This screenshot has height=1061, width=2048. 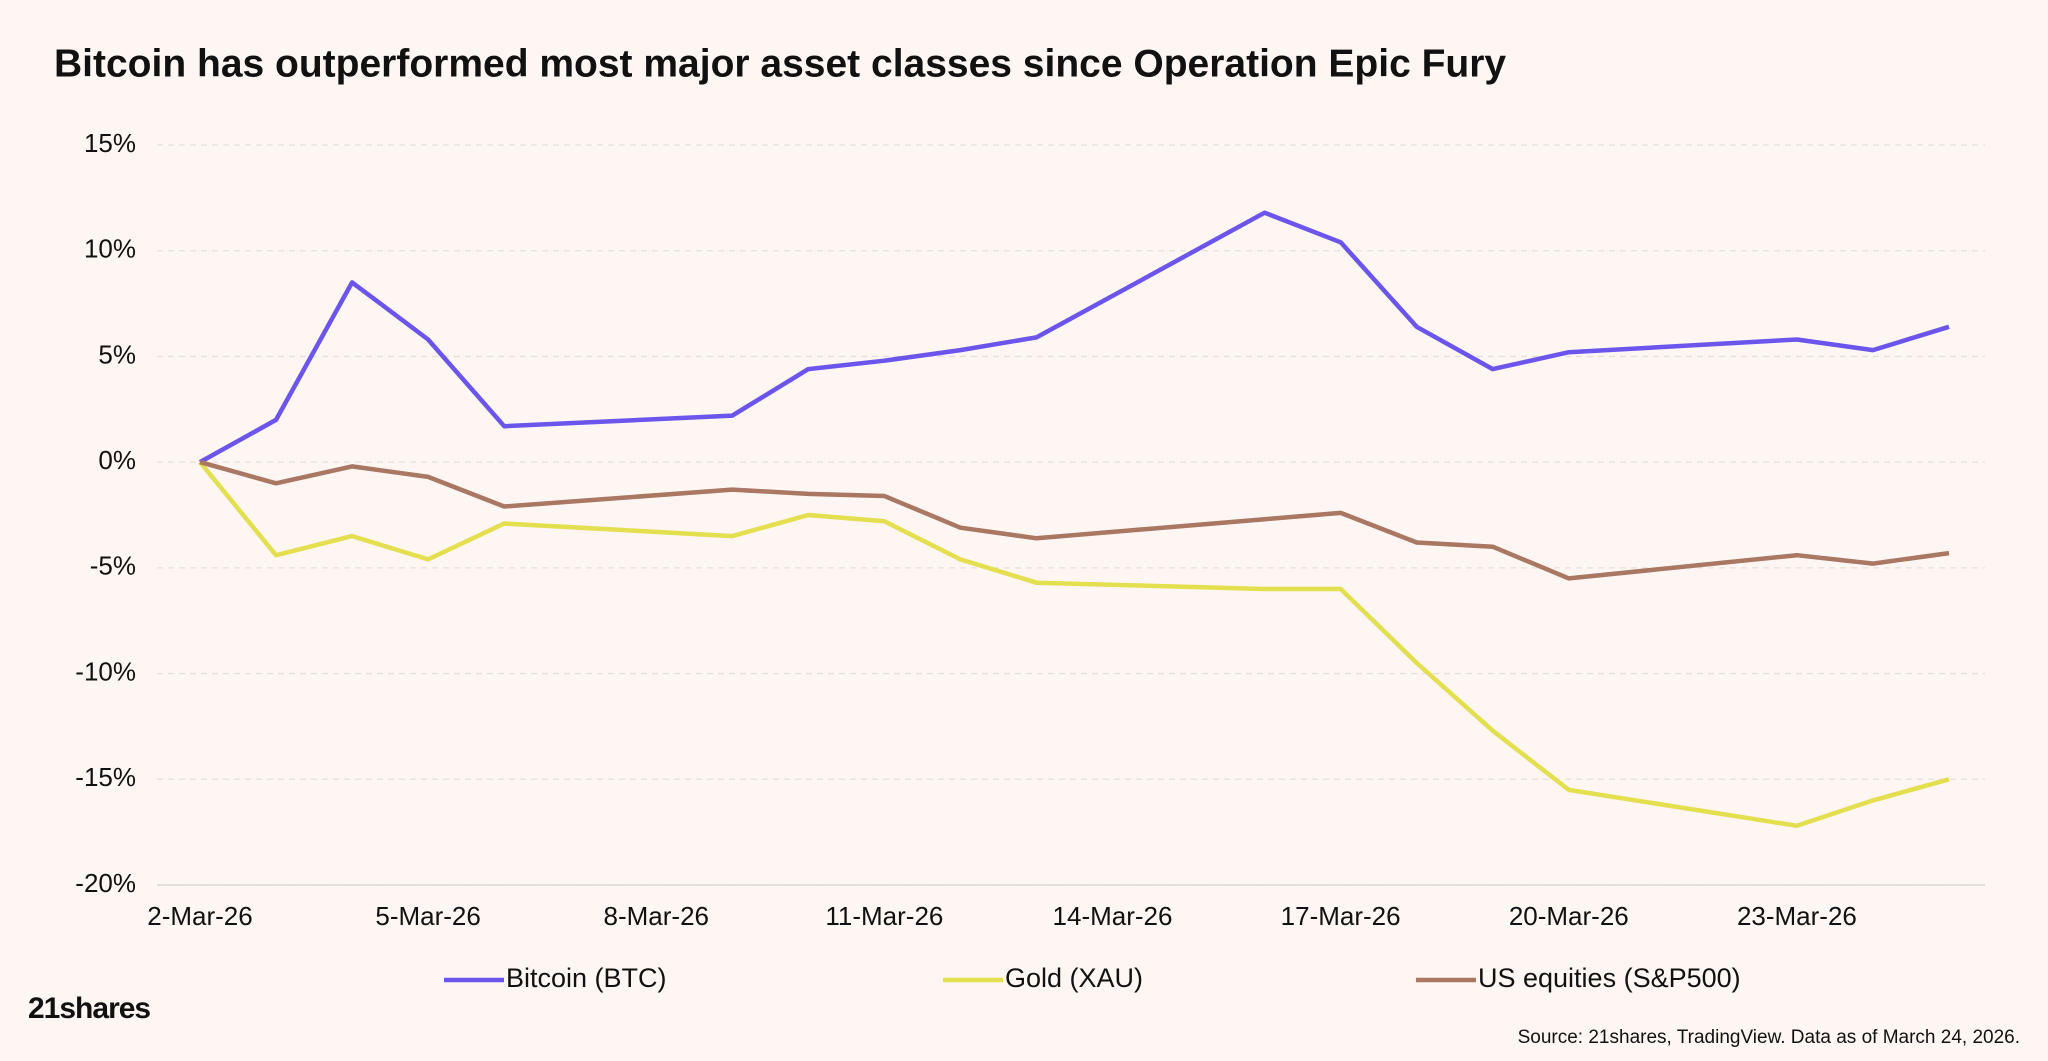 What do you see at coordinates (884, 916) in the screenshot?
I see `x-tick-label: 11-Mar-26` at bounding box center [884, 916].